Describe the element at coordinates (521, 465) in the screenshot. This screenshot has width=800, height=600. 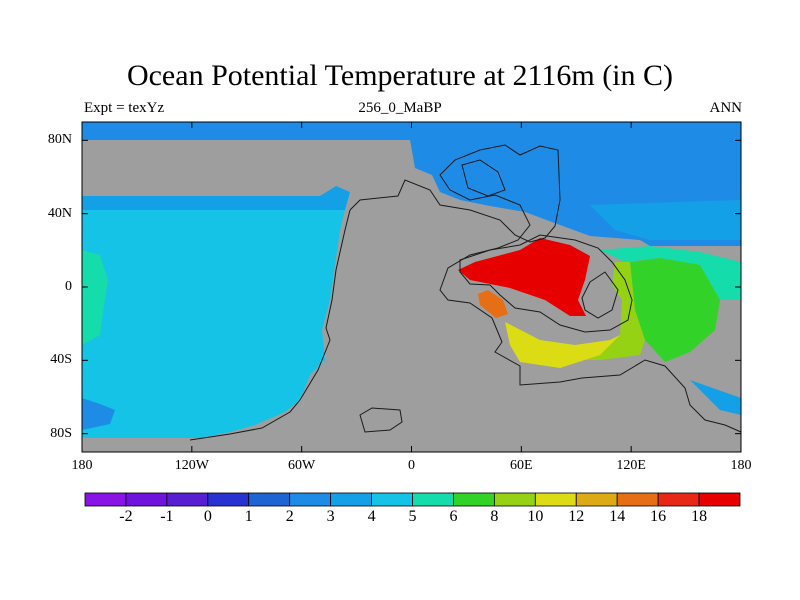
I see `lon-tick-label: 60E` at that location.